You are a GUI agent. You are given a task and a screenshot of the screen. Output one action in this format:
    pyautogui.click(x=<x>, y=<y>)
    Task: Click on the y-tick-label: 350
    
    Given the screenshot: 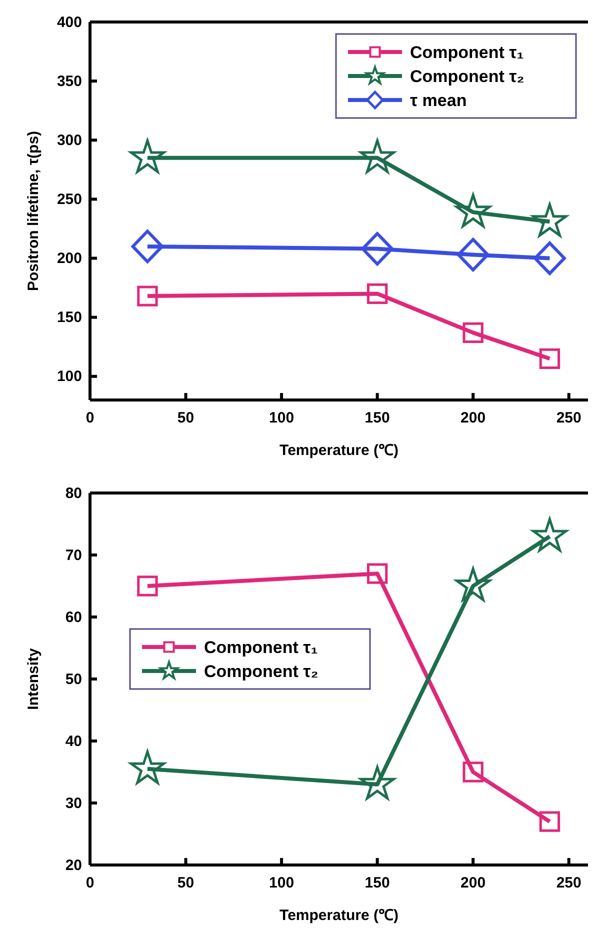 What is the action you would take?
    pyautogui.click(x=69, y=81)
    